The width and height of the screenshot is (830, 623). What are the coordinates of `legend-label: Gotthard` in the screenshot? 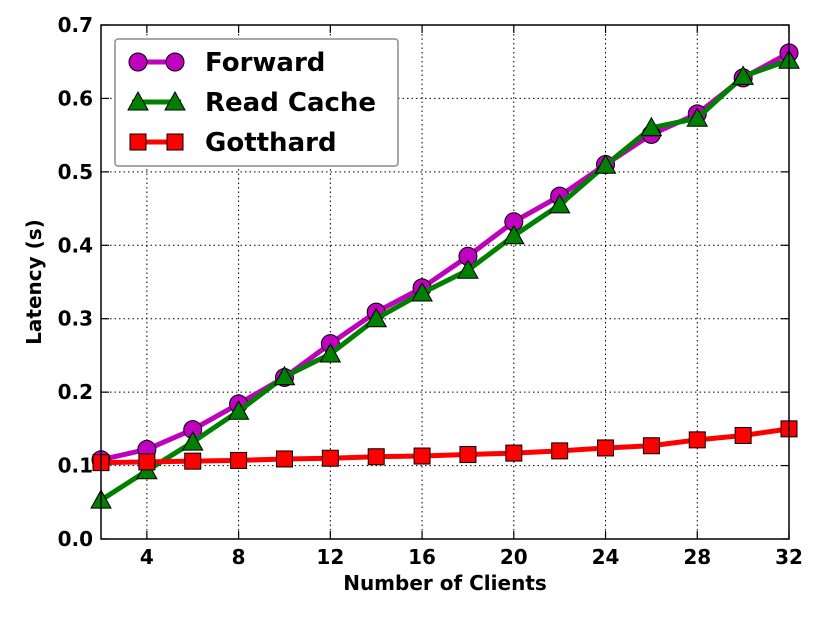 It's located at (271, 143).